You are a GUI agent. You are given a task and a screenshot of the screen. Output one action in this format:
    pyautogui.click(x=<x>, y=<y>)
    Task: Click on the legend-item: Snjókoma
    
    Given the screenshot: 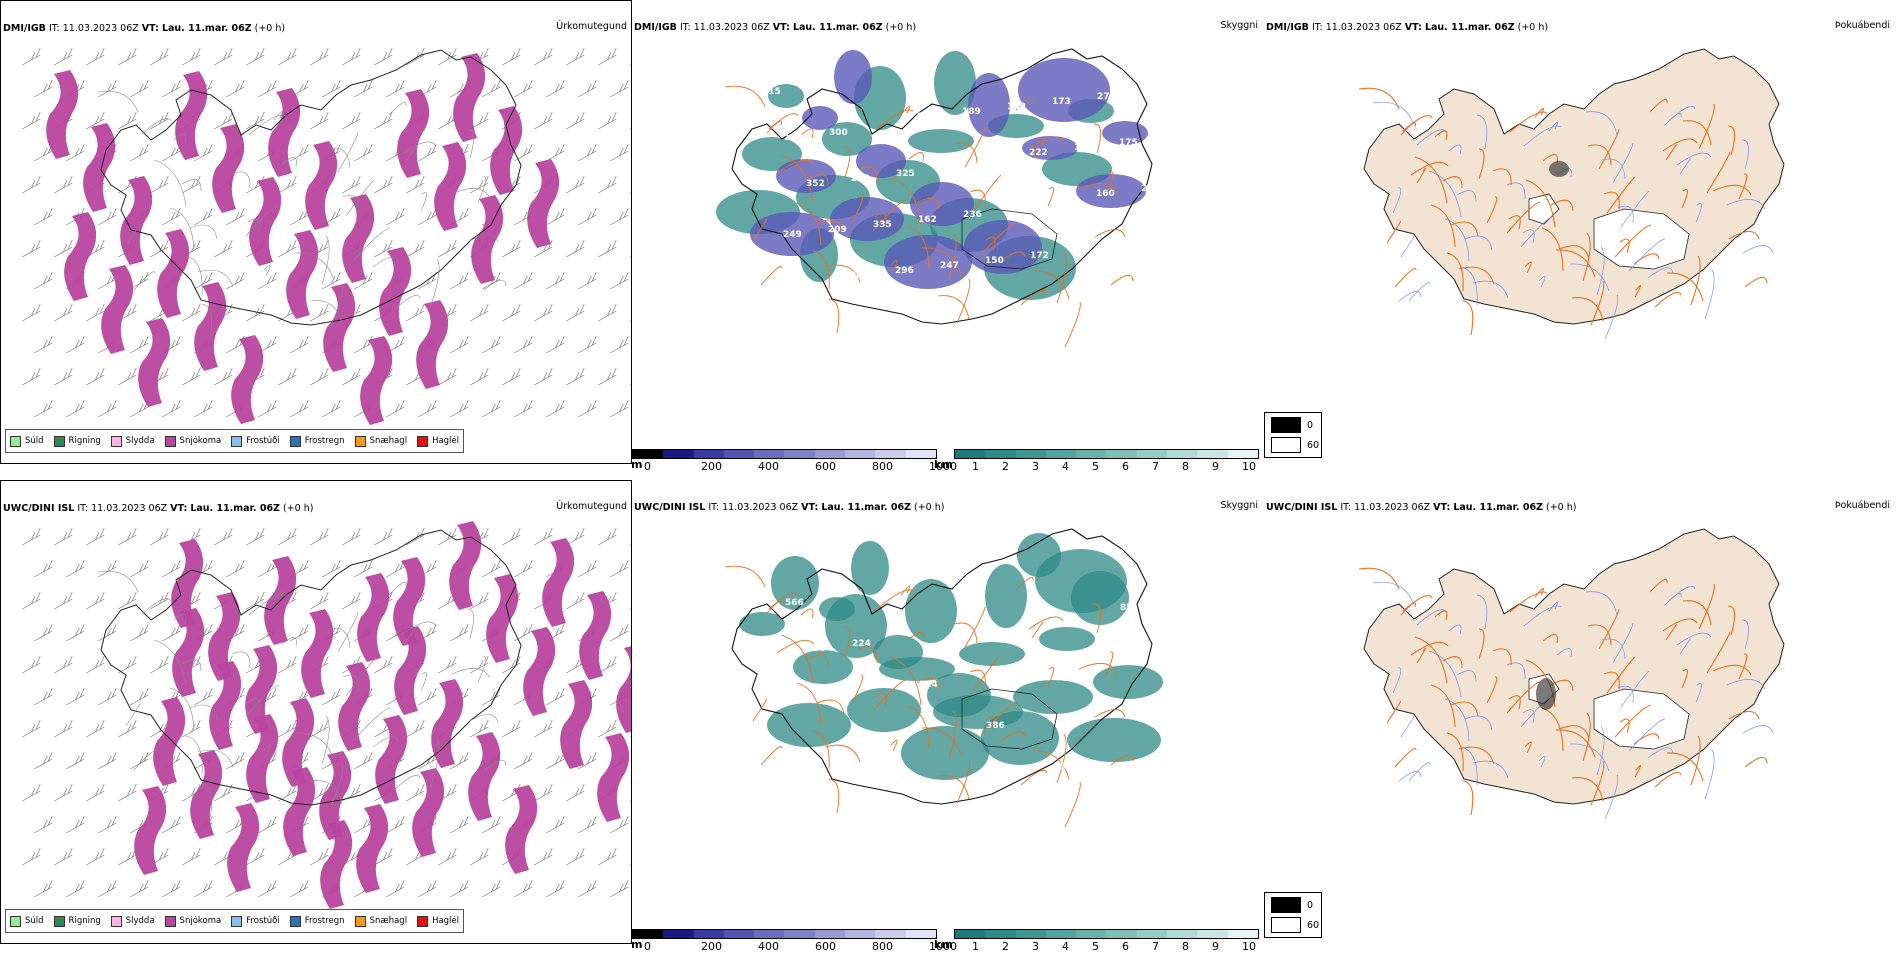 What is the action you would take?
    pyautogui.click(x=192, y=921)
    